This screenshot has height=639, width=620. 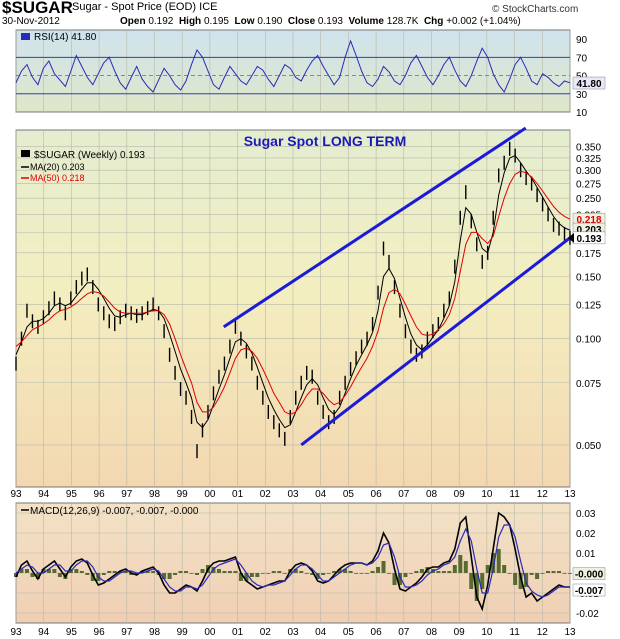 I want to click on rsi-tick-label: 10, so click(x=582, y=113).